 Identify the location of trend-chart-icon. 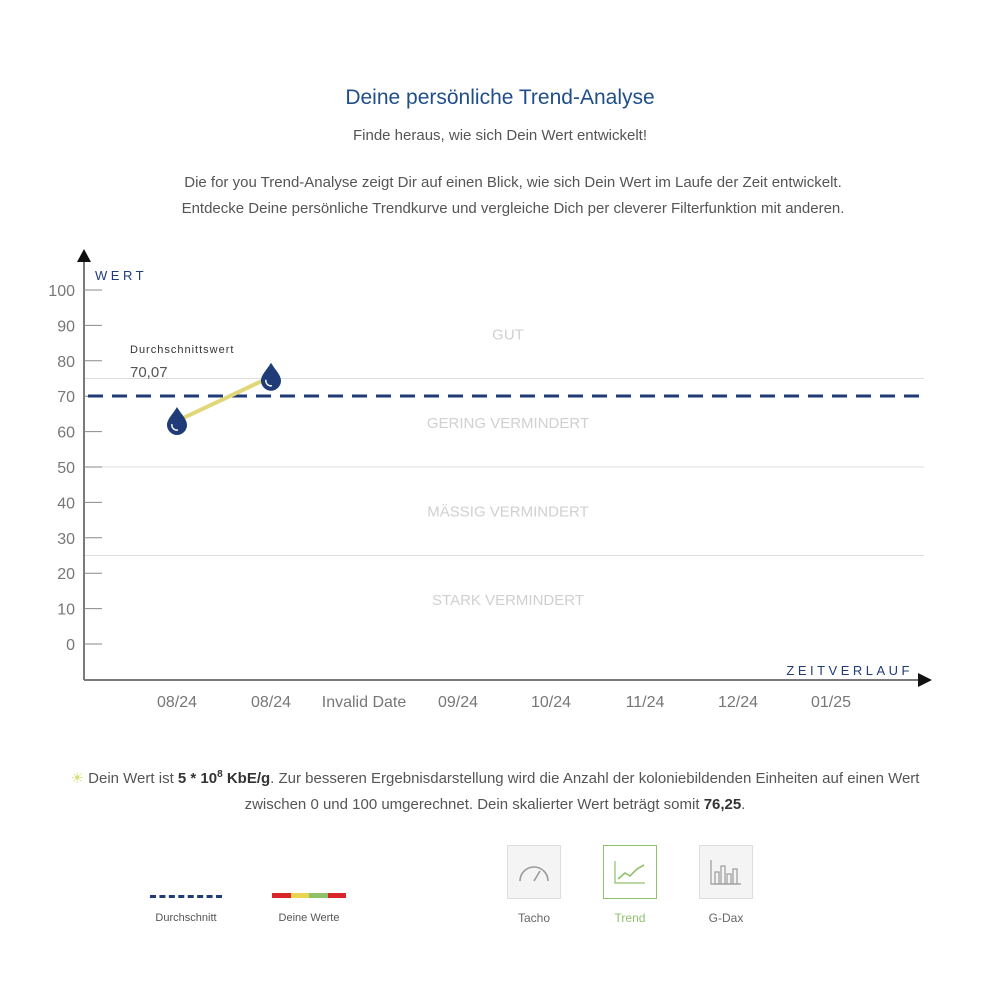
(629, 872).